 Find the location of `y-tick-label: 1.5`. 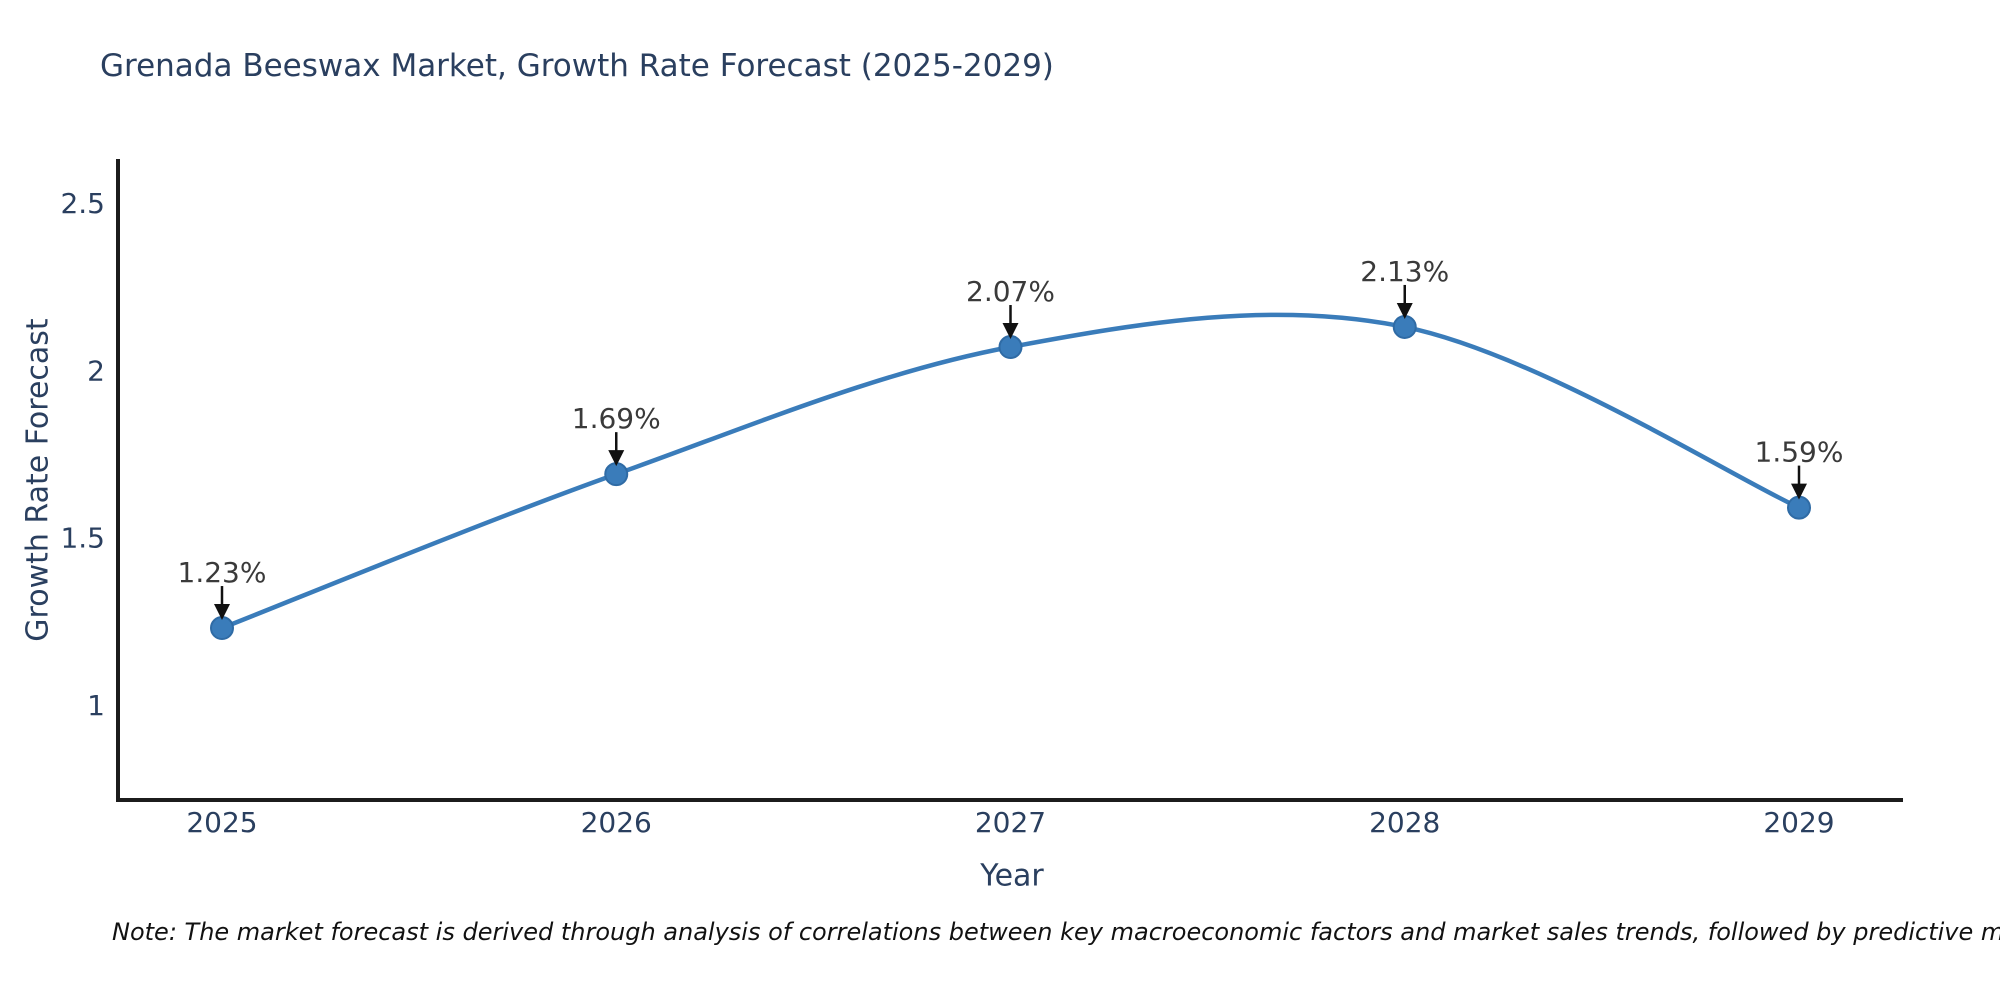

y-tick-label: 1.5 is located at coordinates (82, 538).